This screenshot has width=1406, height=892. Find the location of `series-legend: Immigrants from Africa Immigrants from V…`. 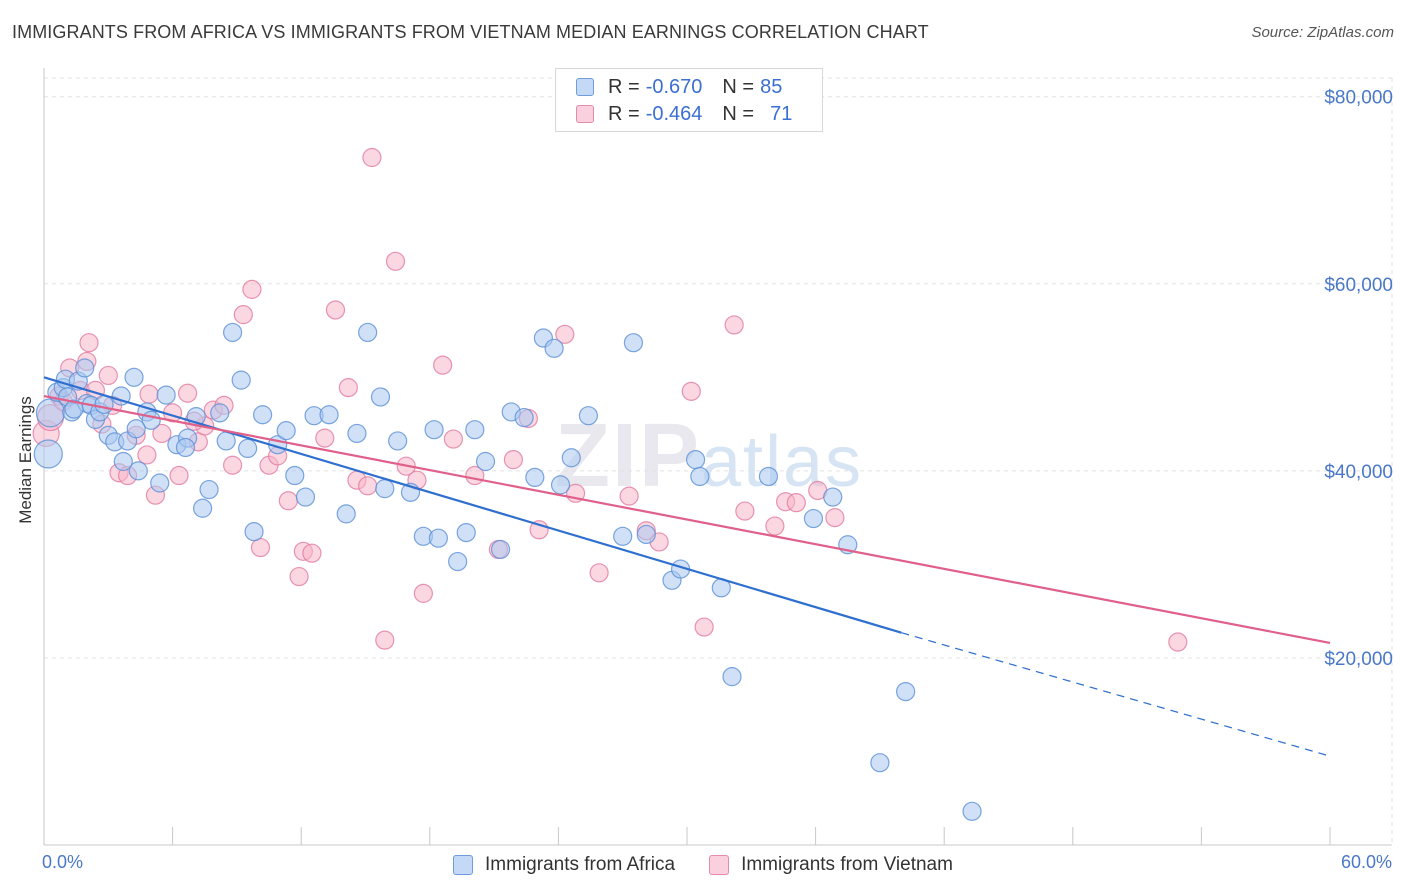

series-legend: Immigrants from Africa Immigrants from V… is located at coordinates (703, 865).